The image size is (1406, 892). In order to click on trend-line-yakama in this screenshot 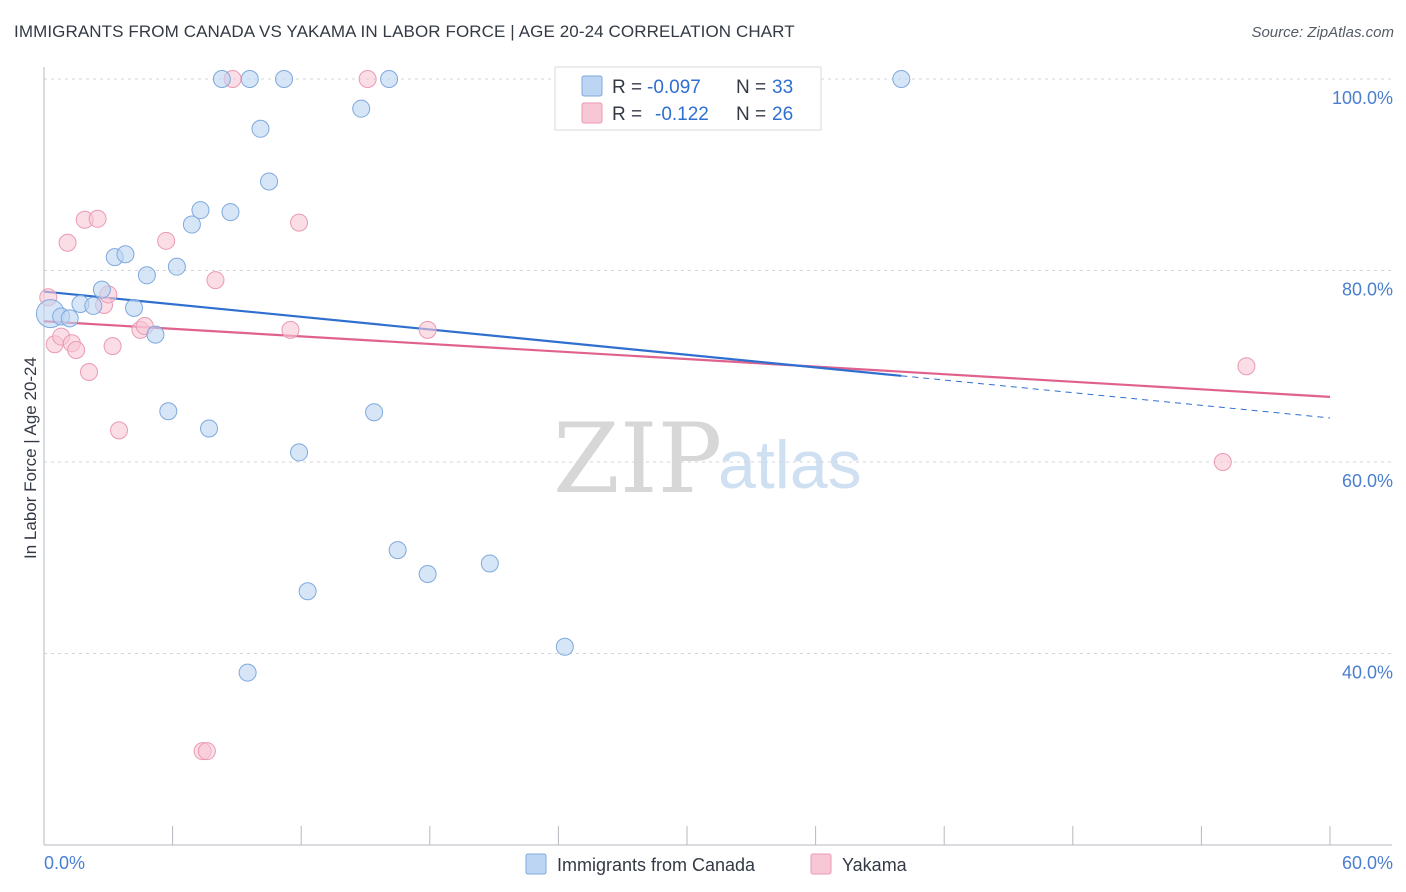, I will do `click(687, 359)`.